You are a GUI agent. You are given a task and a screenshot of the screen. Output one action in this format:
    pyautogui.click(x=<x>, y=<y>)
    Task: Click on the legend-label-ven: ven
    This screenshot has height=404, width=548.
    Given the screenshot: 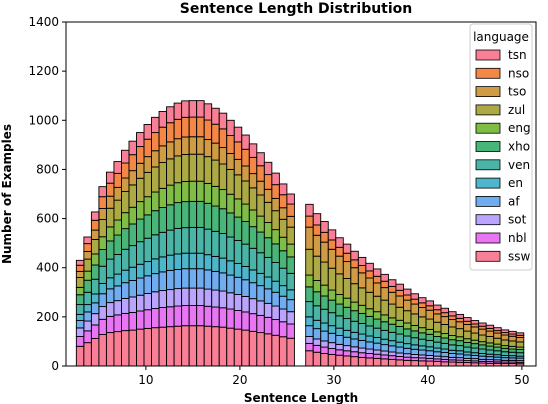 What is the action you would take?
    pyautogui.click(x=519, y=165)
    